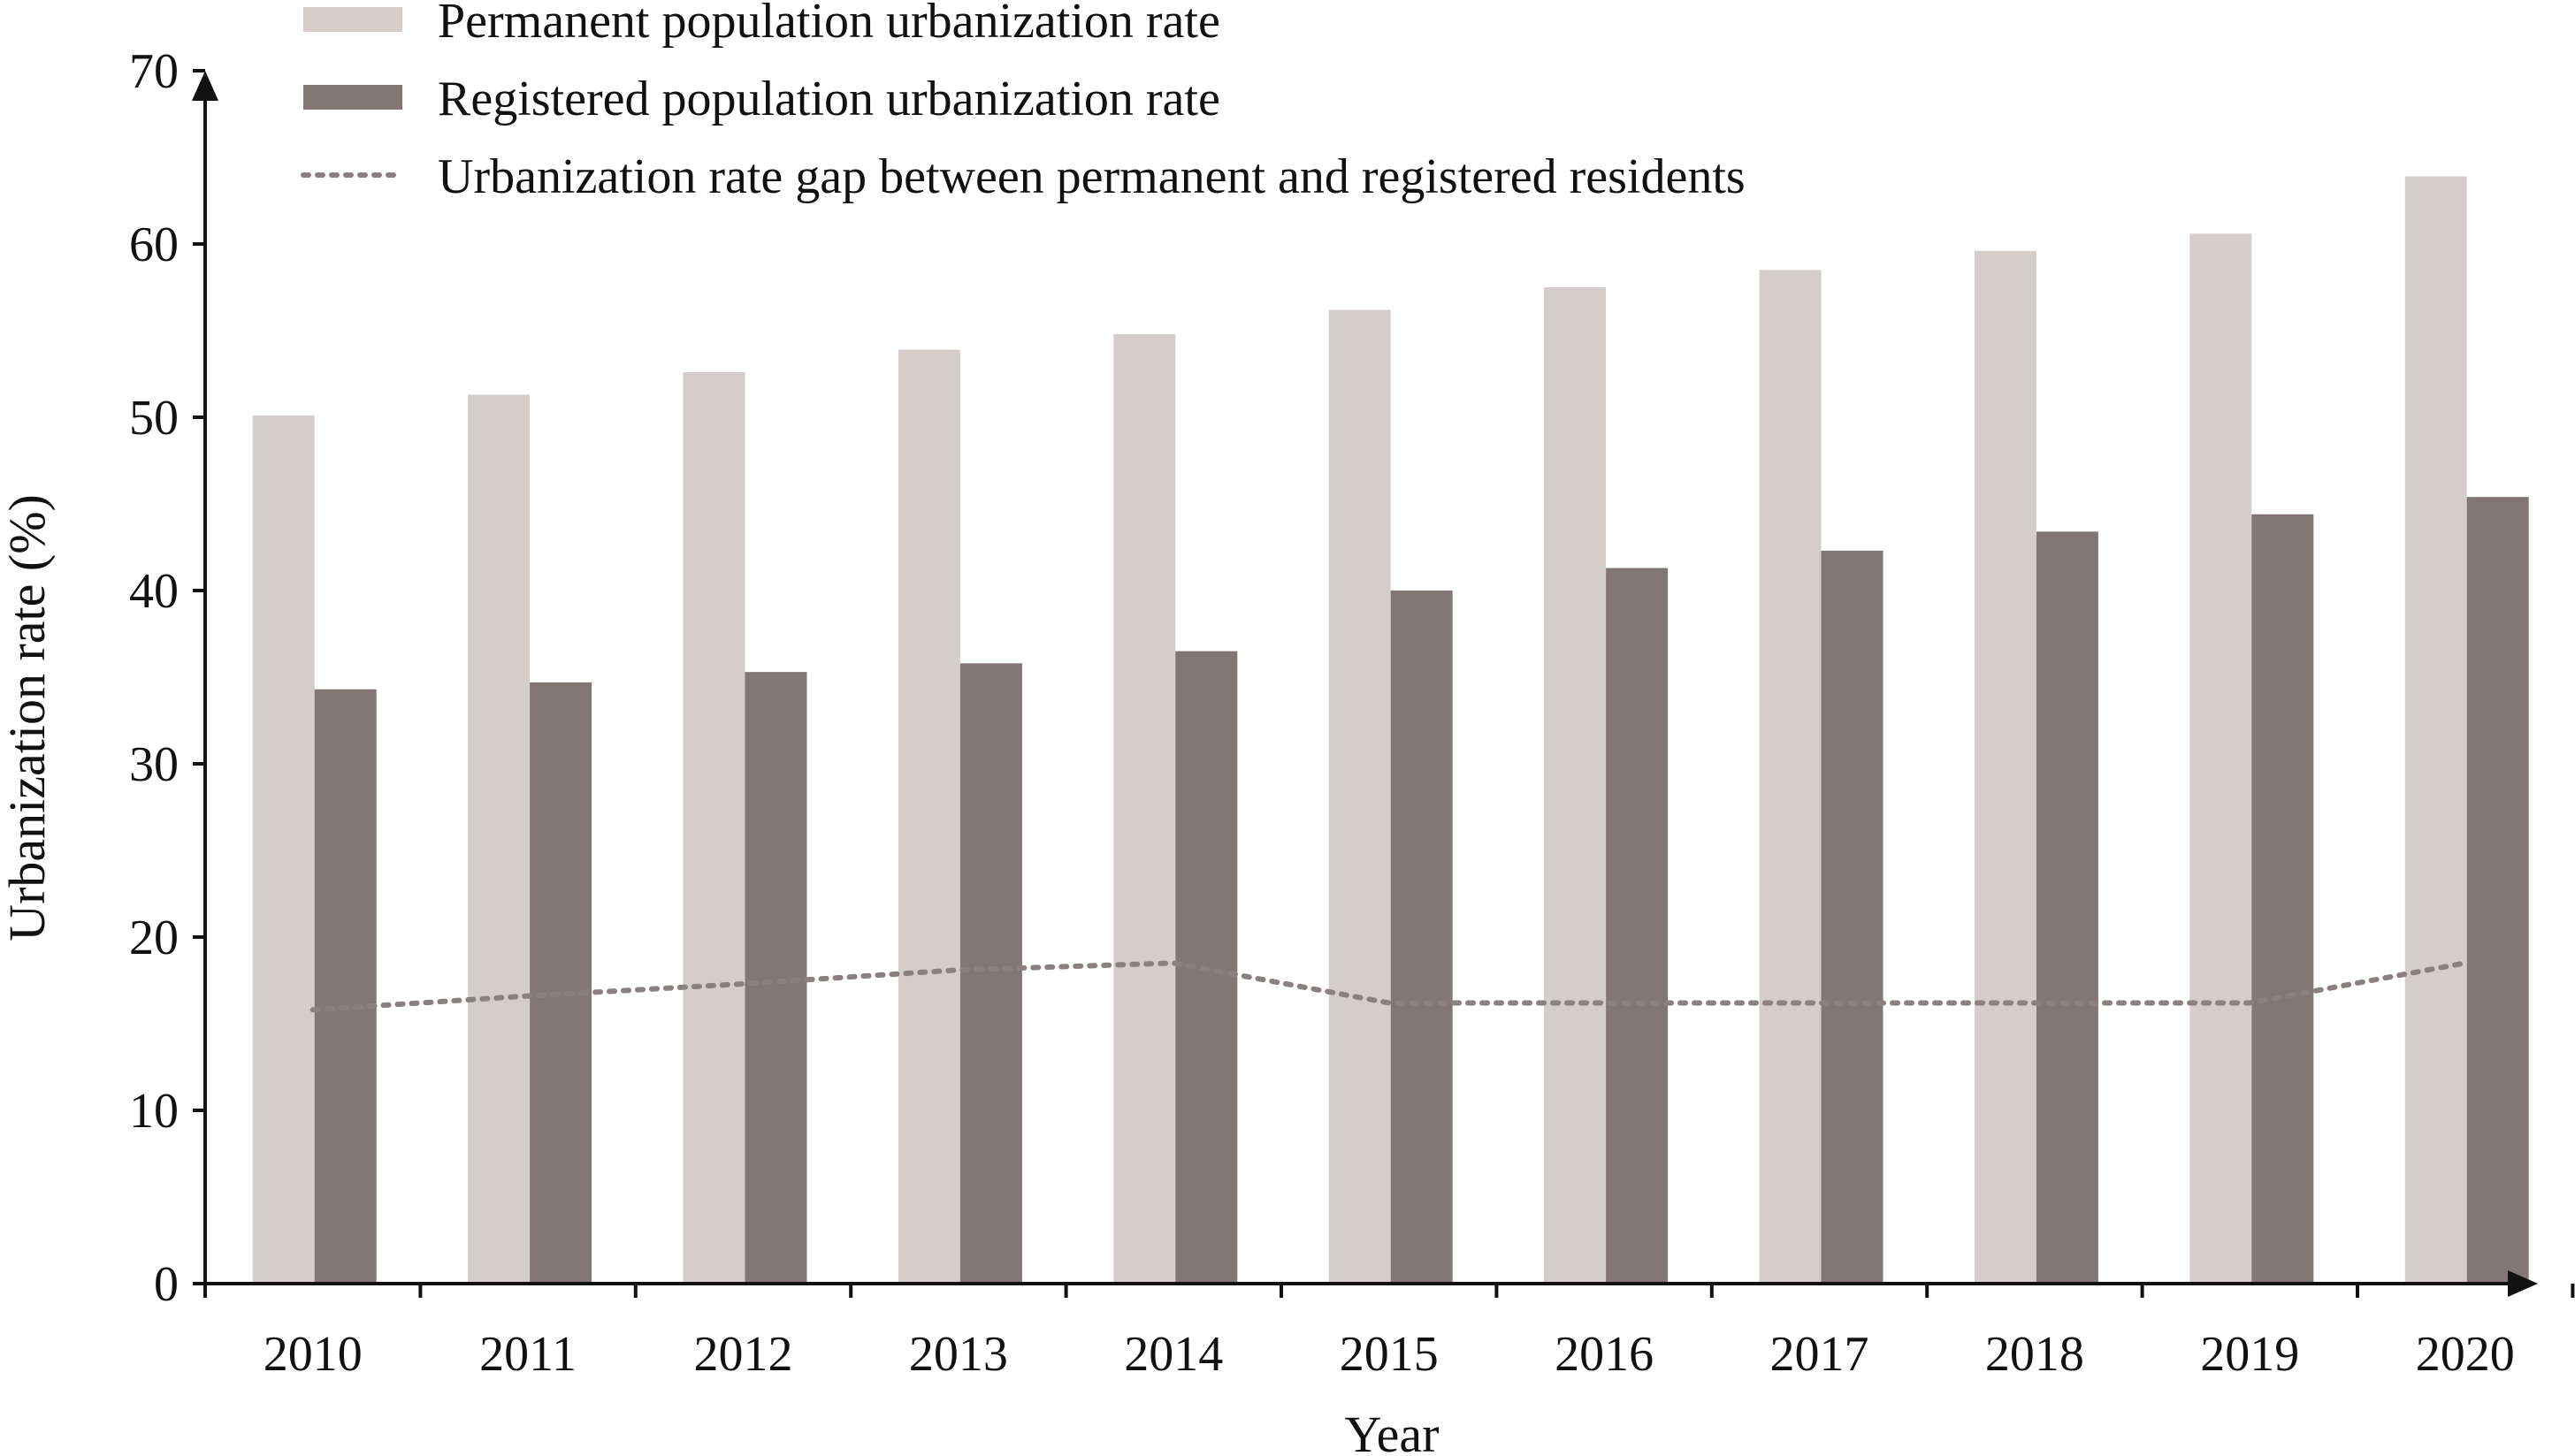 The height and width of the screenshot is (1456, 2575). Describe the element at coordinates (154, 71) in the screenshot. I see `y-tick-label: 70` at that location.